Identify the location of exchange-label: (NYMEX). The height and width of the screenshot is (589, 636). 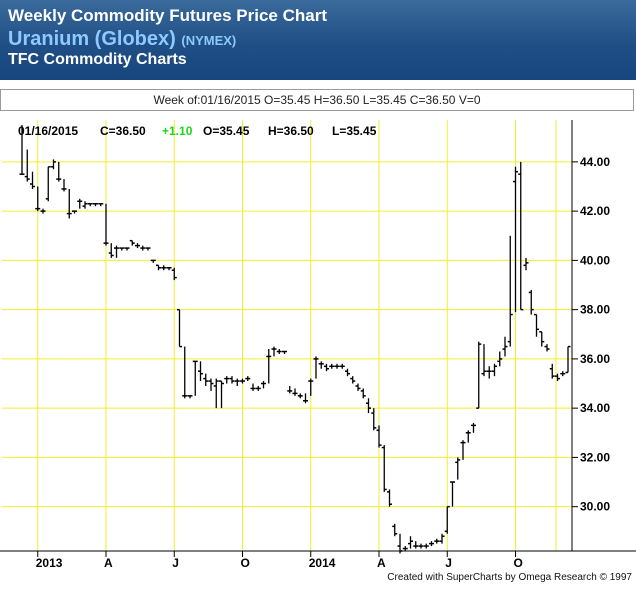
(209, 40).